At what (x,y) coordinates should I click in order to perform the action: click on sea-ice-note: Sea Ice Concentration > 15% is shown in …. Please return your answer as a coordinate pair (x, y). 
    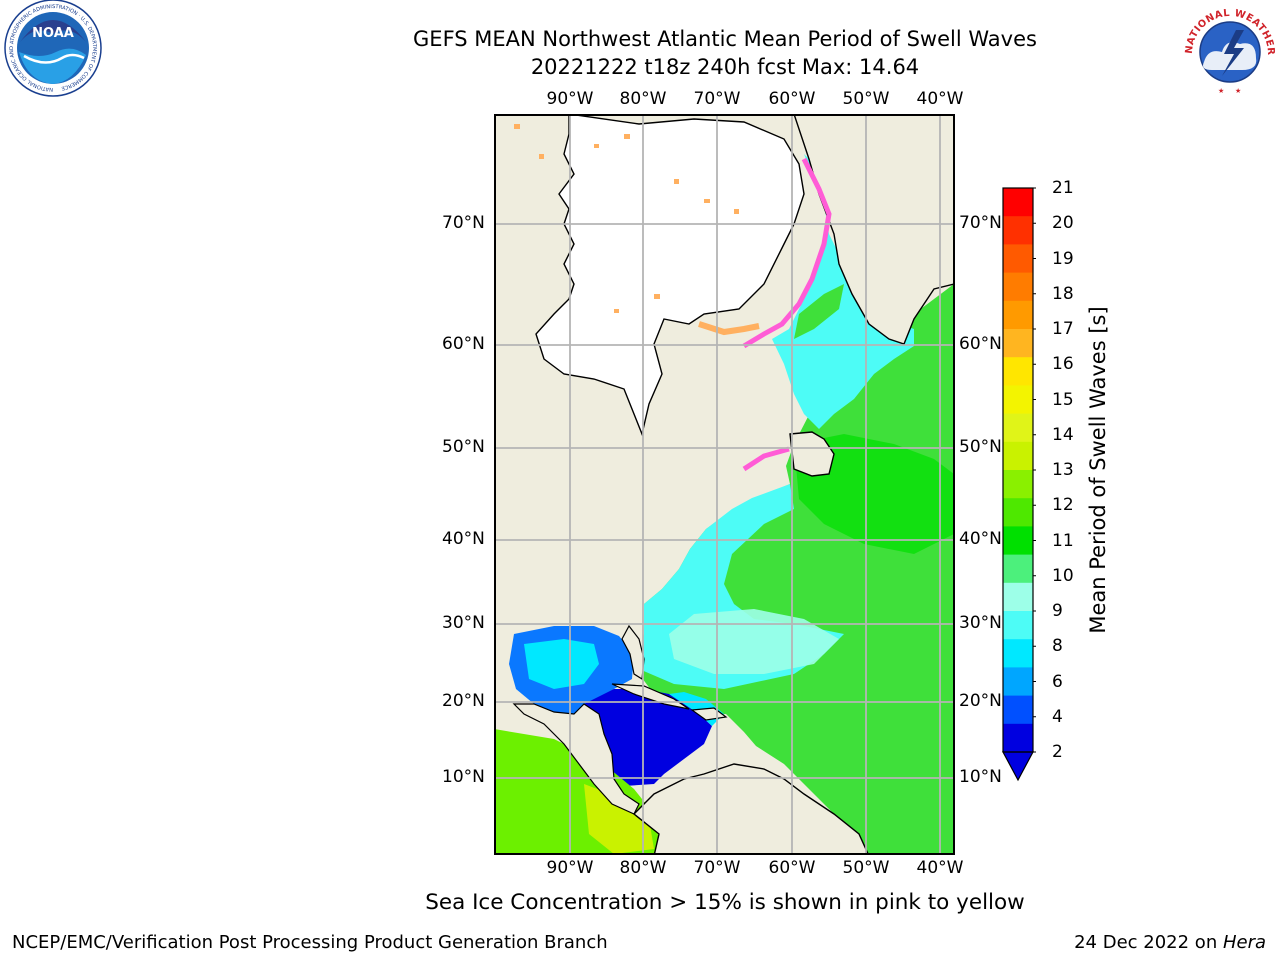
    Looking at the image, I should click on (725, 902).